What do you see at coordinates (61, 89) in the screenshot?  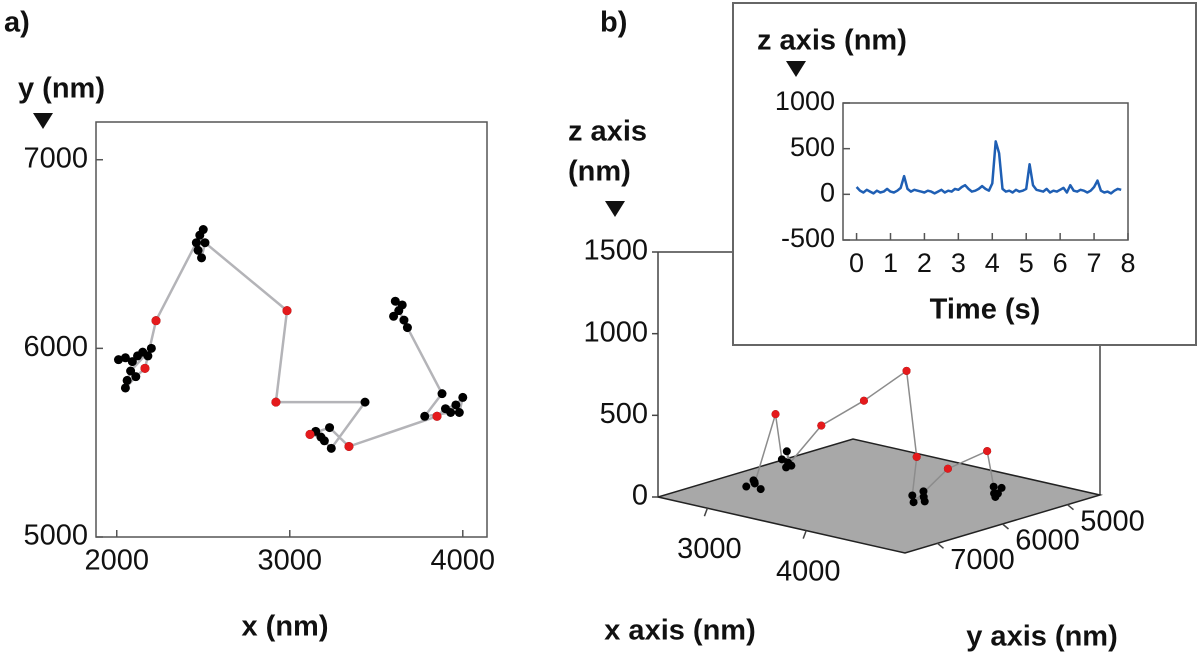 I see `y-axis-title: y (nm)` at bounding box center [61, 89].